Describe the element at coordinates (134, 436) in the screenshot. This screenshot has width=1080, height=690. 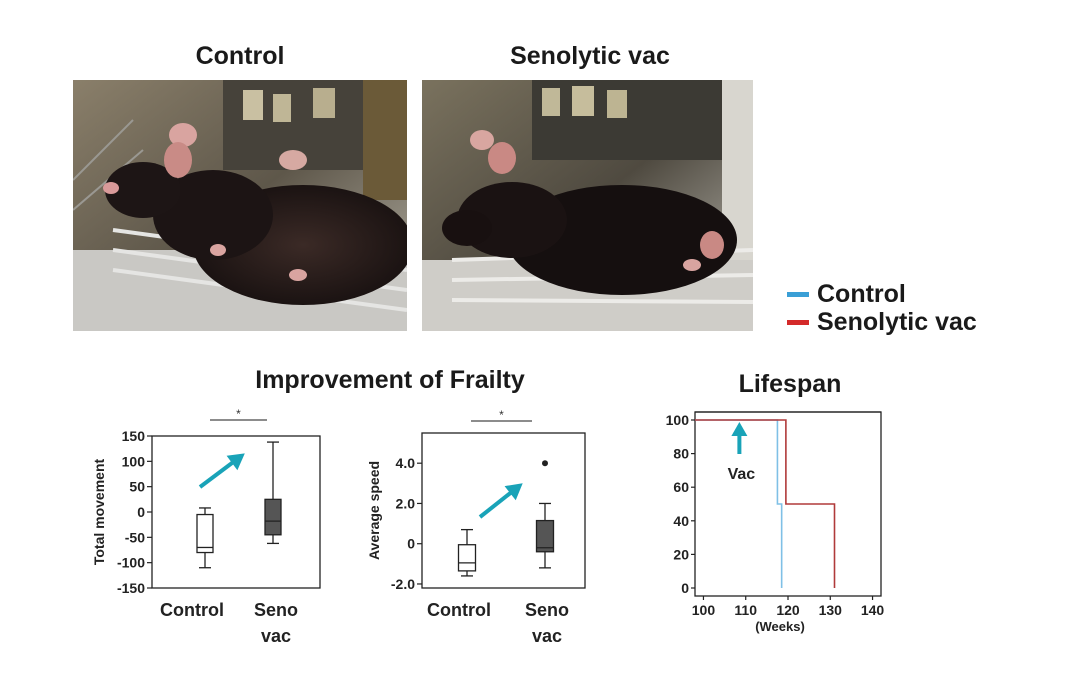
I see `y-tick-label: 150` at that location.